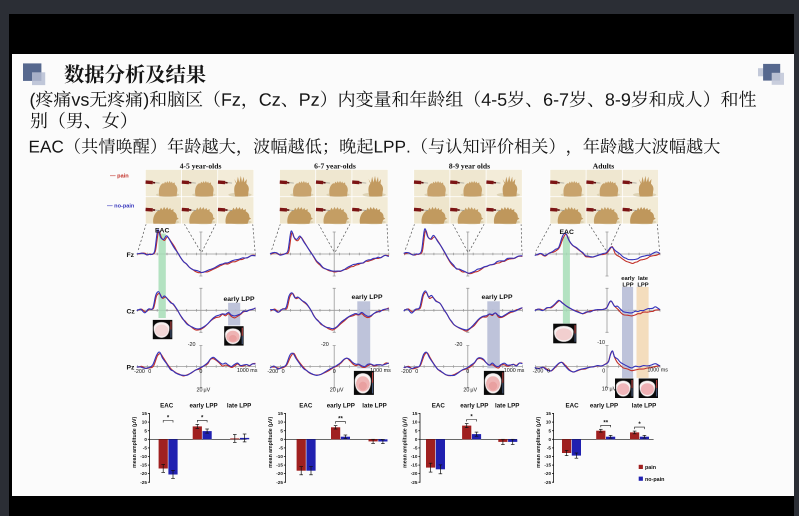 The image size is (799, 516). What do you see at coordinates (643, 279) in the screenshot?
I see `svg-text: late` at bounding box center [643, 279].